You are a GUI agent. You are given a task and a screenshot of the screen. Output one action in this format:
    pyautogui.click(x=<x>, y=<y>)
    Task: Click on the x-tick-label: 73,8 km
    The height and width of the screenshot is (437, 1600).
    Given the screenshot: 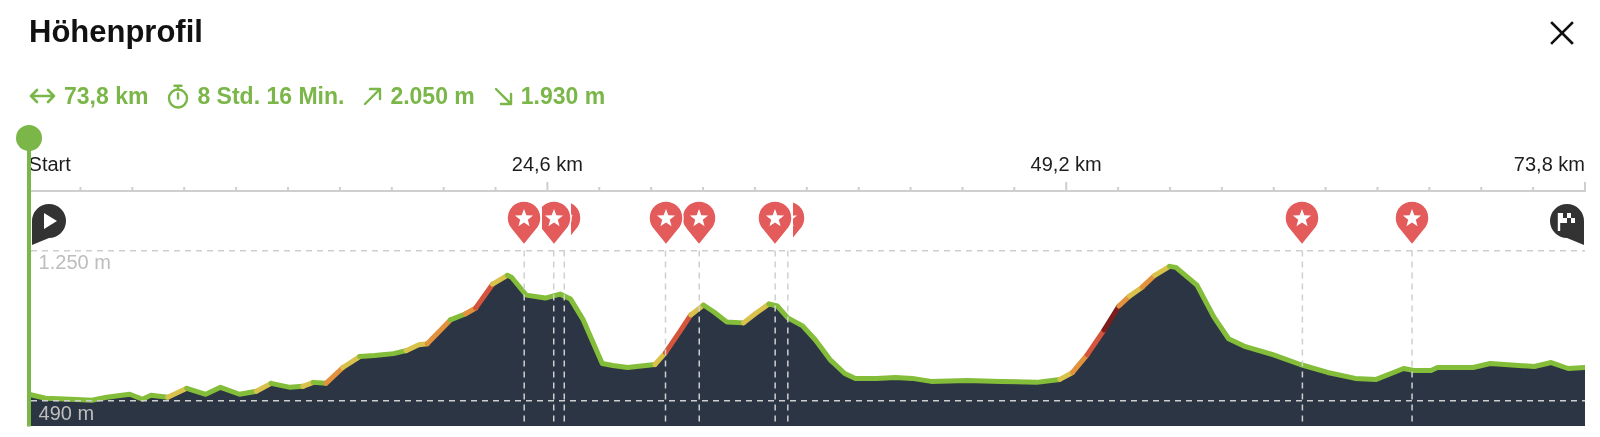 What is the action you would take?
    pyautogui.click(x=1549, y=163)
    